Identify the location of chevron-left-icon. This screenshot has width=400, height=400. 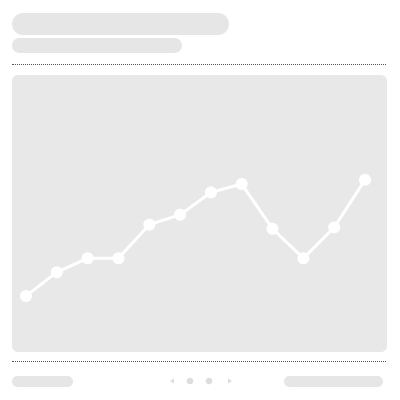
(172, 381).